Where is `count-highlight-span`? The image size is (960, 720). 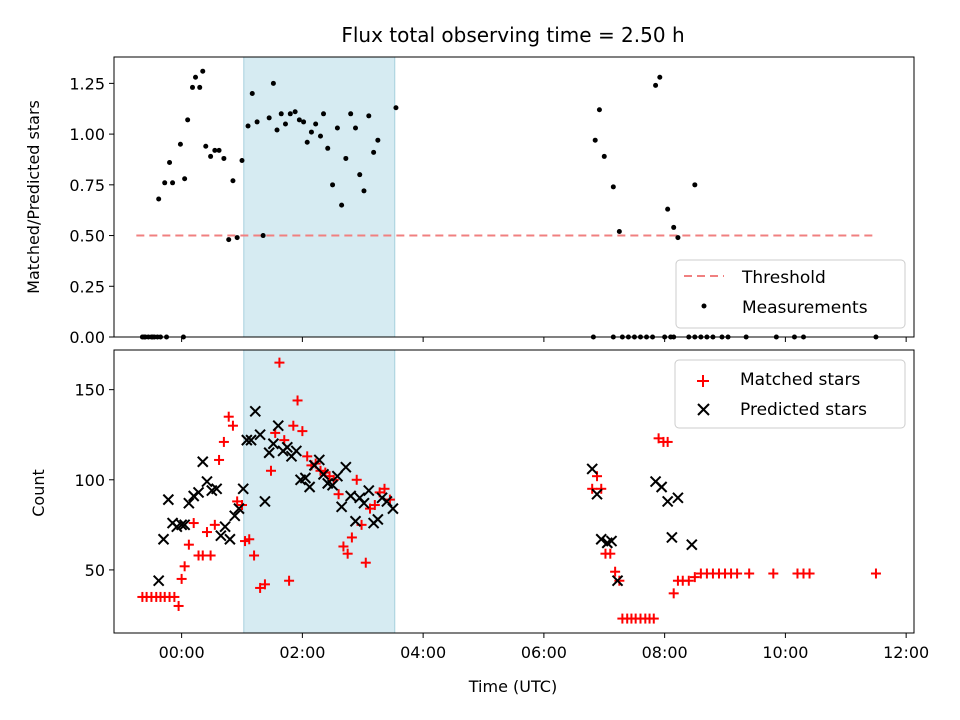
count-highlight-span is located at coordinates (319, 491).